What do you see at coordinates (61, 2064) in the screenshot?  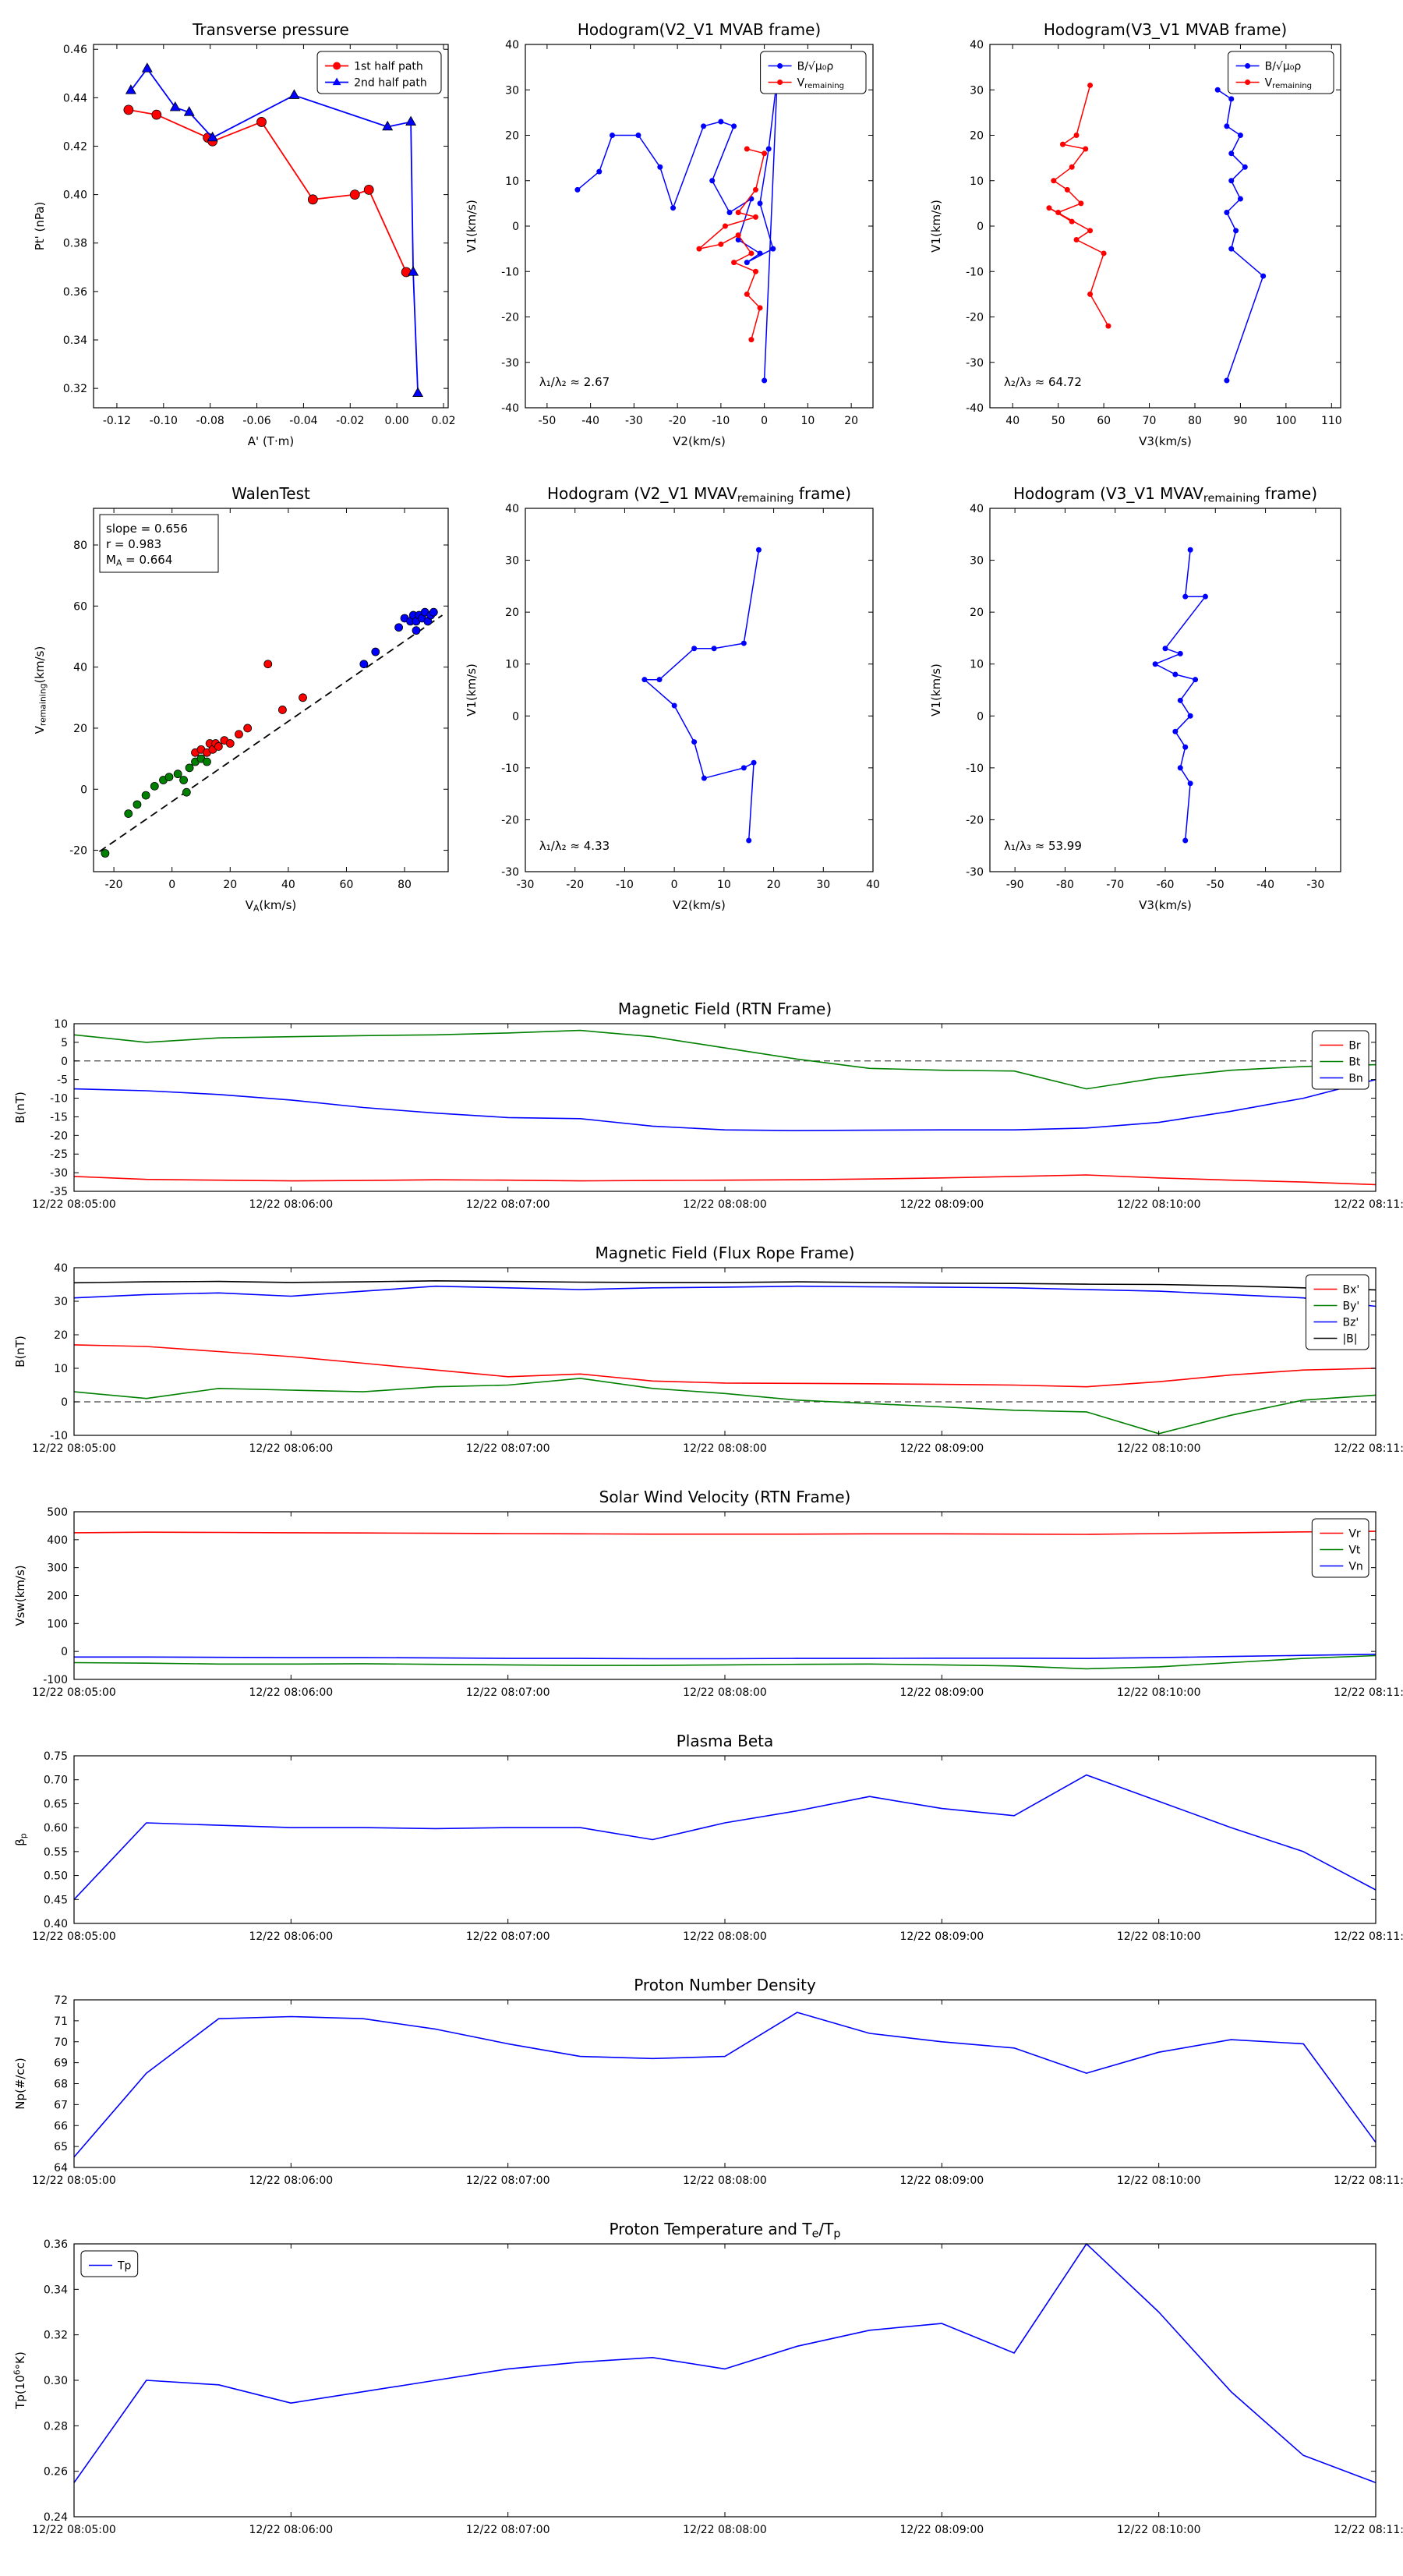 I see `y-tick-label: 69` at bounding box center [61, 2064].